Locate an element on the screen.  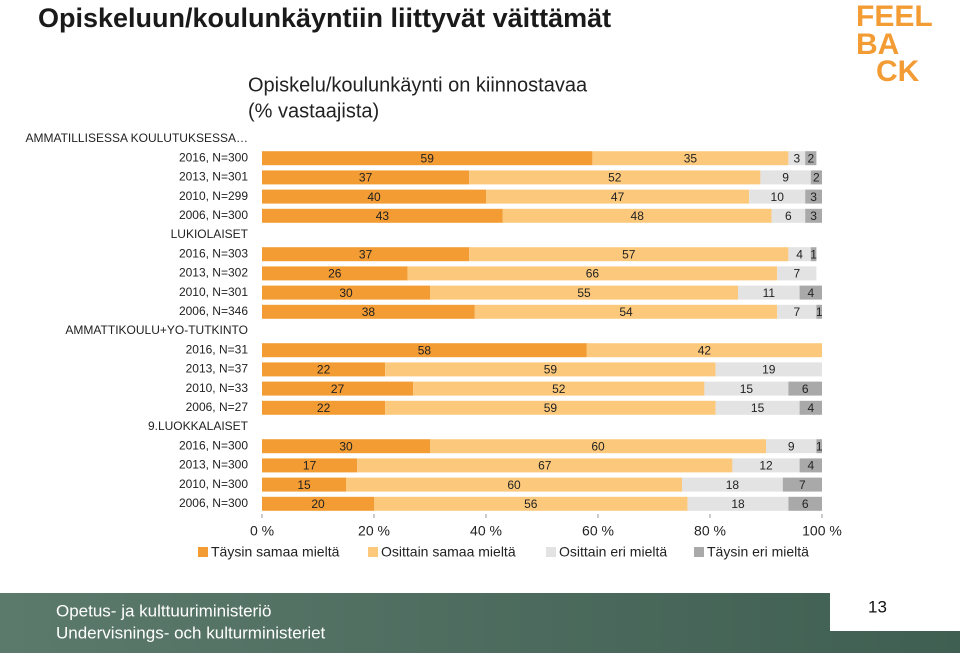
legend-label: Osittain eri mieltä is located at coordinates (613, 552).